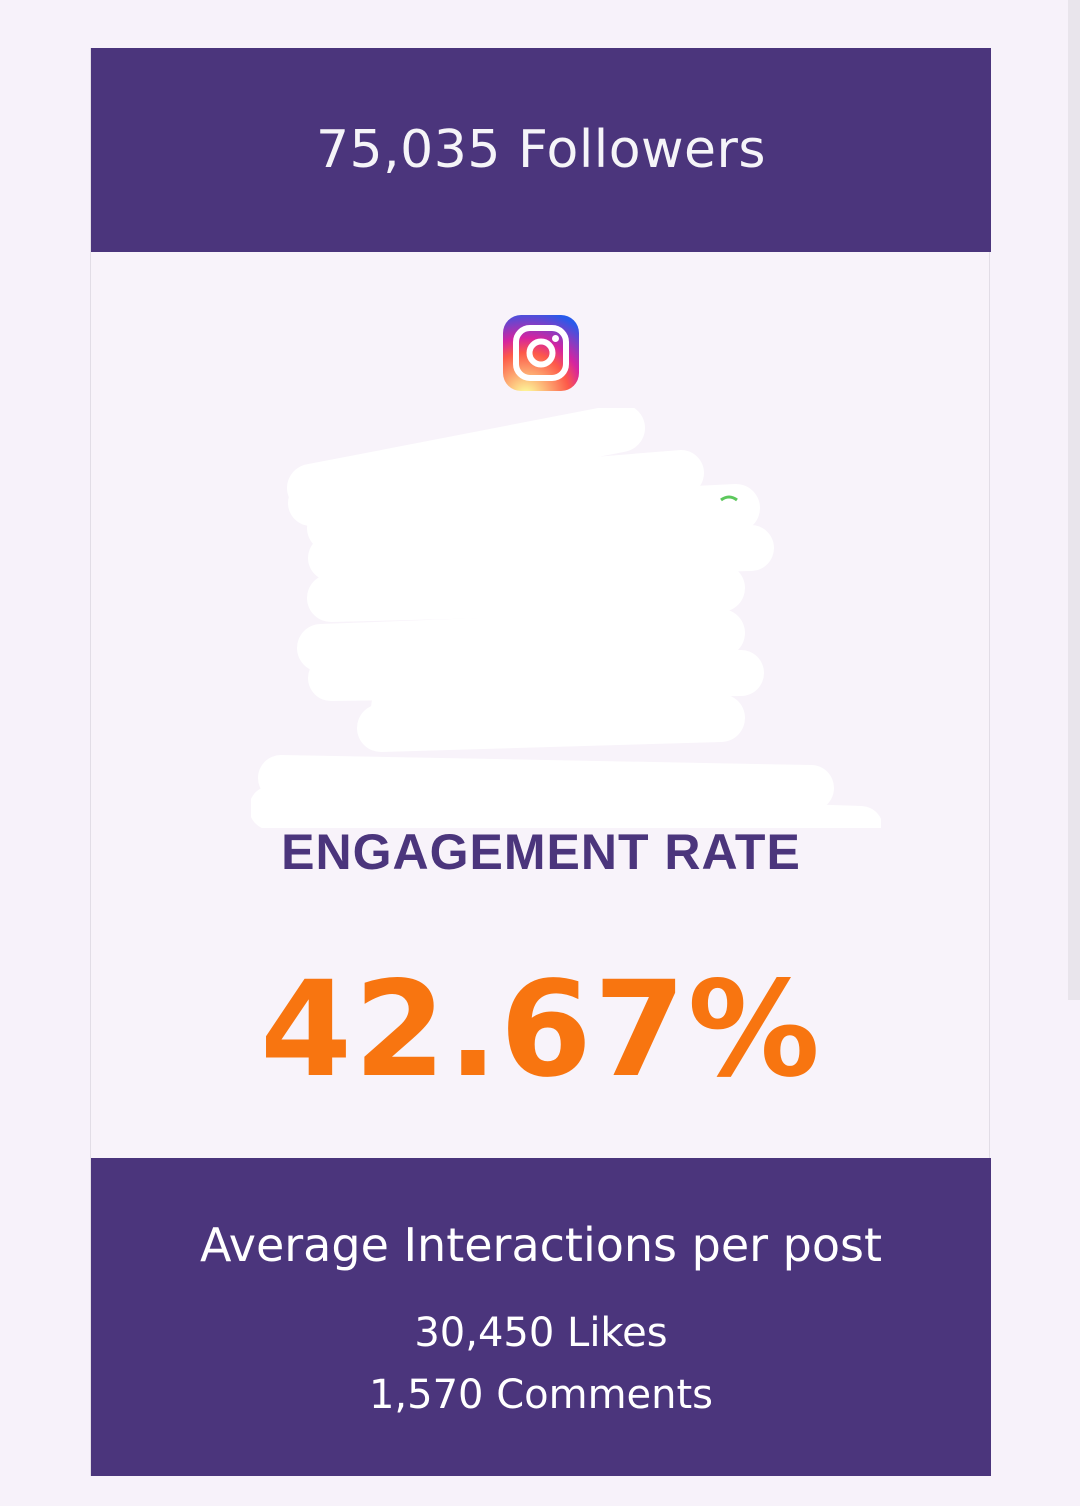 The image size is (1080, 1506). I want to click on card-header: 75,035 Followers, so click(541, 150).